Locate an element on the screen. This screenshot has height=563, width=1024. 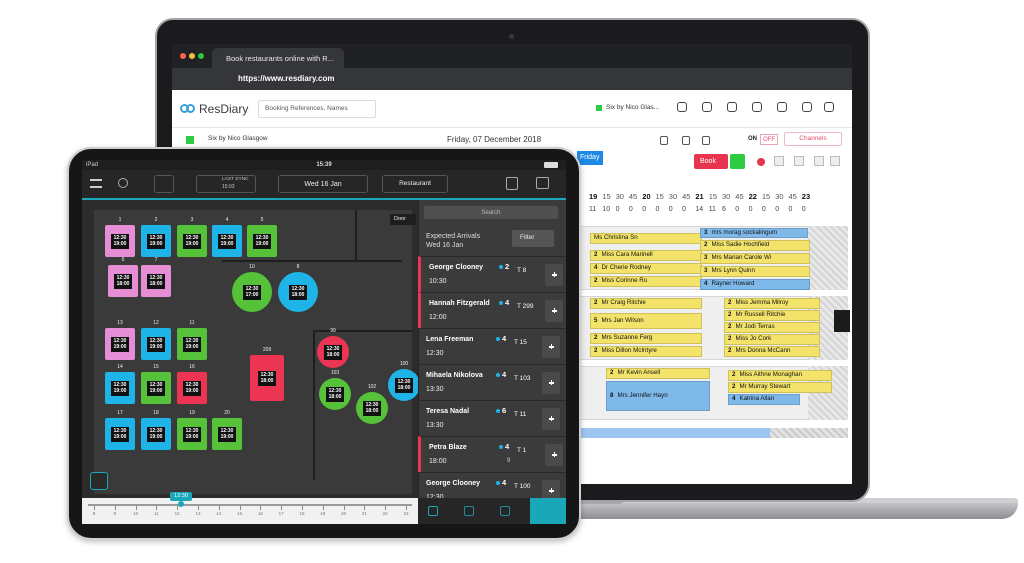
timeline-now: 12:30 is located at coordinates (181, 496).